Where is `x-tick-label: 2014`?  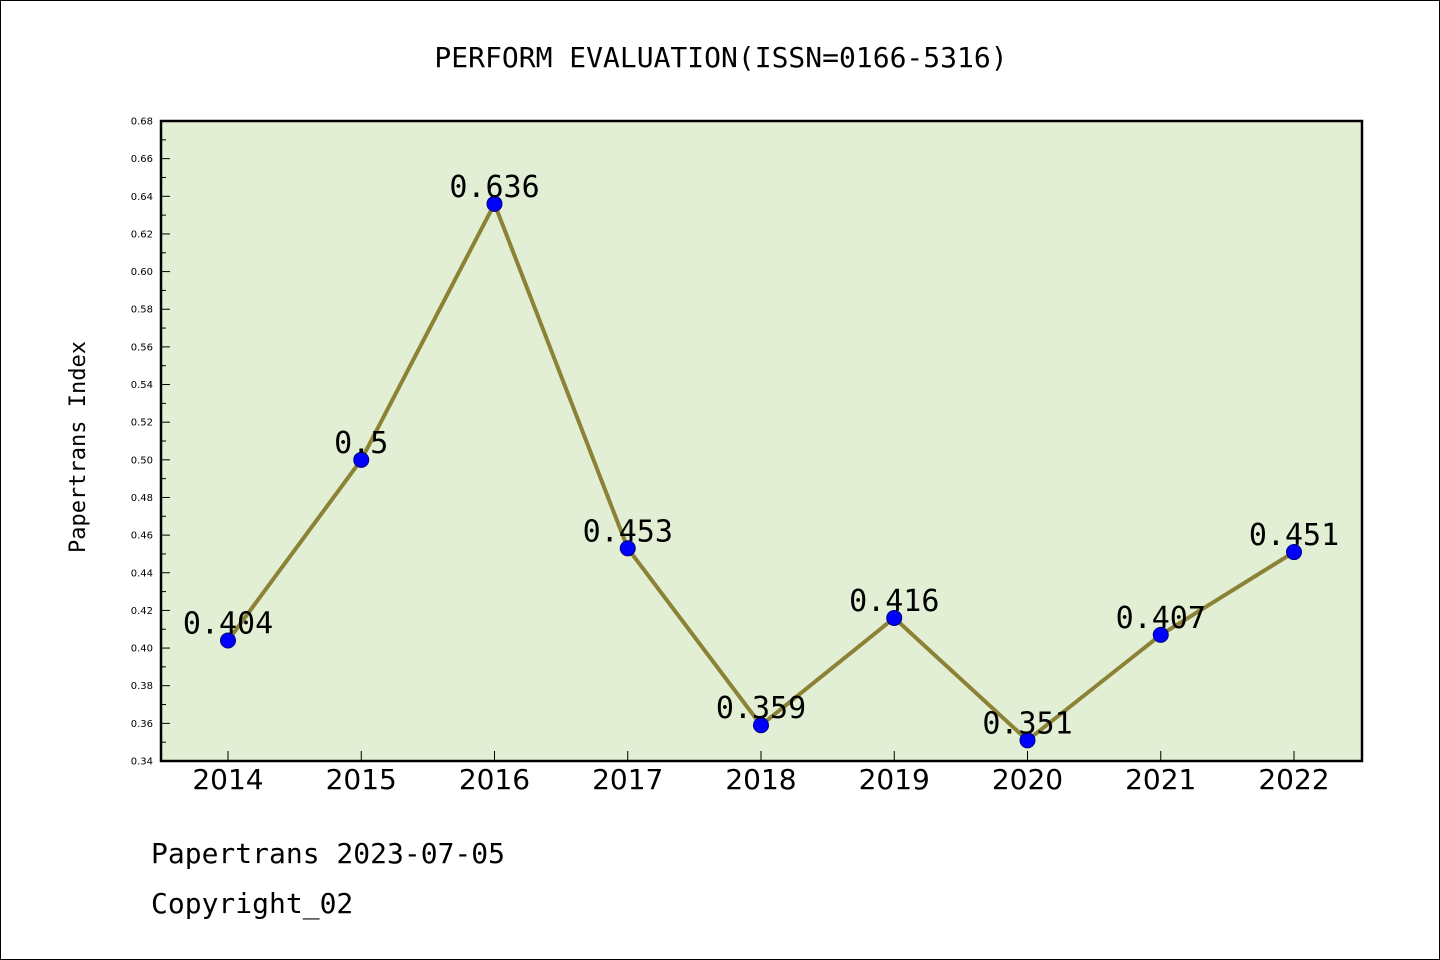 x-tick-label: 2014 is located at coordinates (227, 779).